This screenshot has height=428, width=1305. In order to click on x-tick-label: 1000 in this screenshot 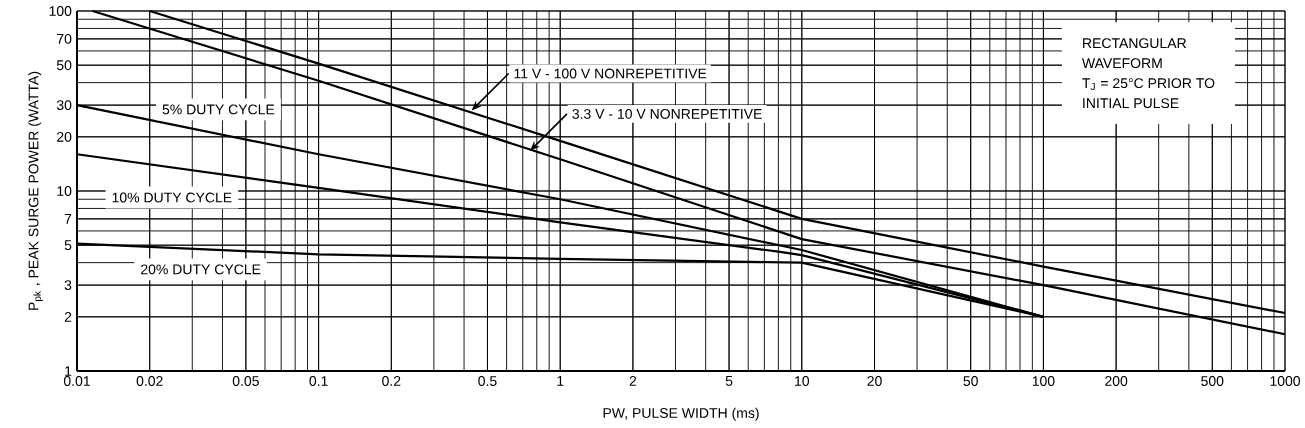, I will do `click(1285, 381)`.